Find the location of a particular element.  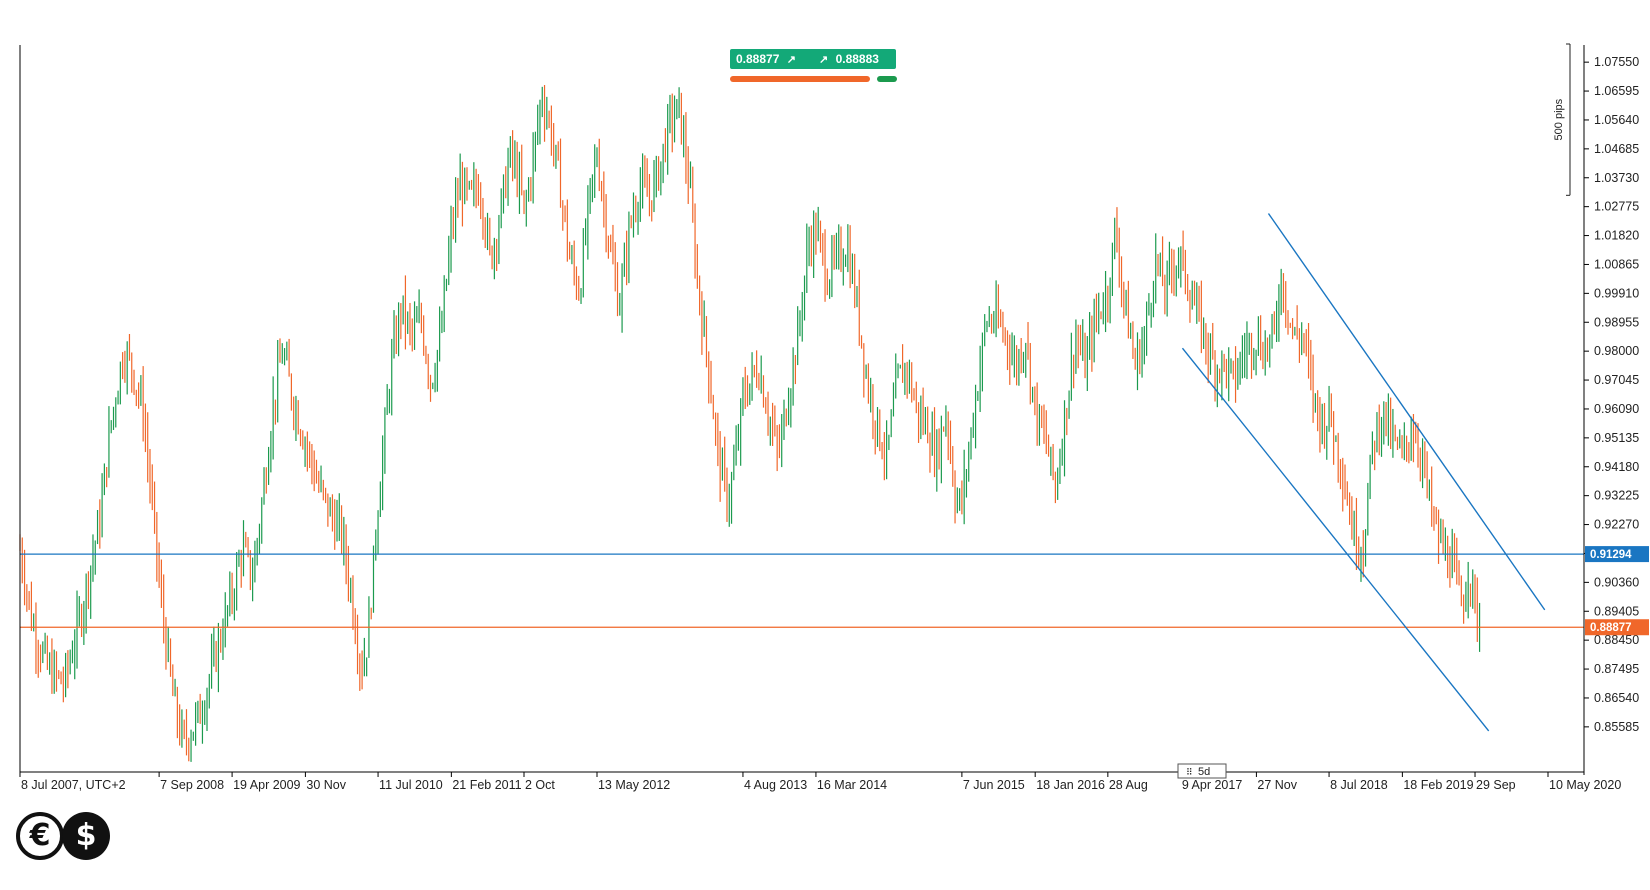

pips-ruler: 500 pips is located at coordinates (1562, 119).